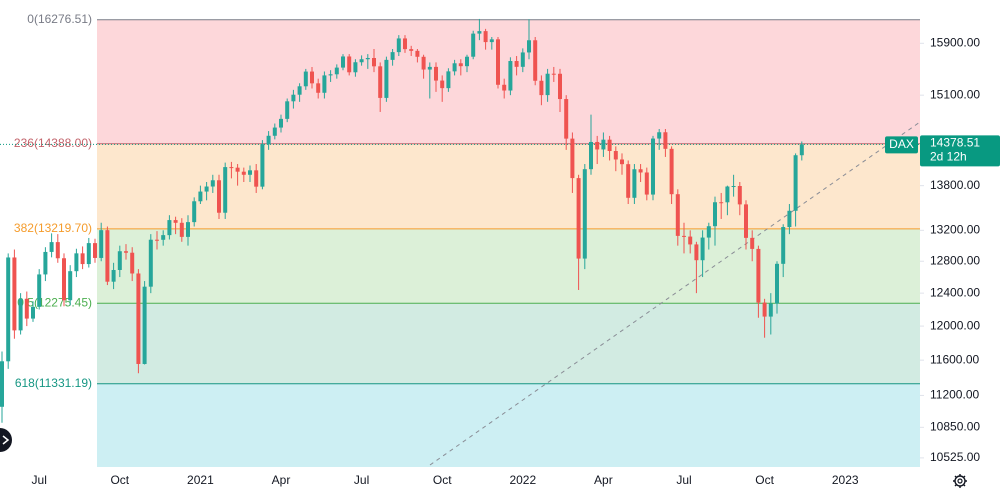 The height and width of the screenshot is (499, 1000). I want to click on y-tick-label: 13800.00, so click(955, 185).